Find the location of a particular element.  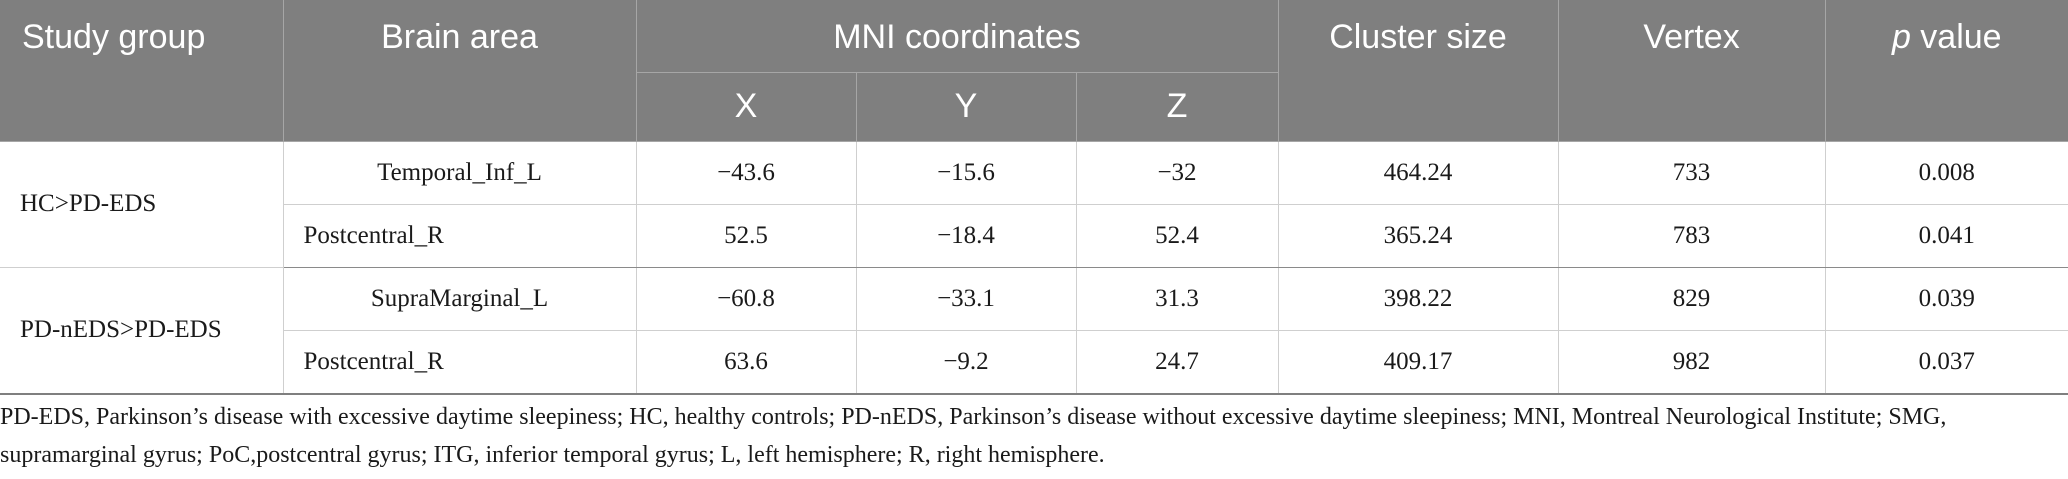

p-value-cell: 0.037 is located at coordinates (1946, 362).